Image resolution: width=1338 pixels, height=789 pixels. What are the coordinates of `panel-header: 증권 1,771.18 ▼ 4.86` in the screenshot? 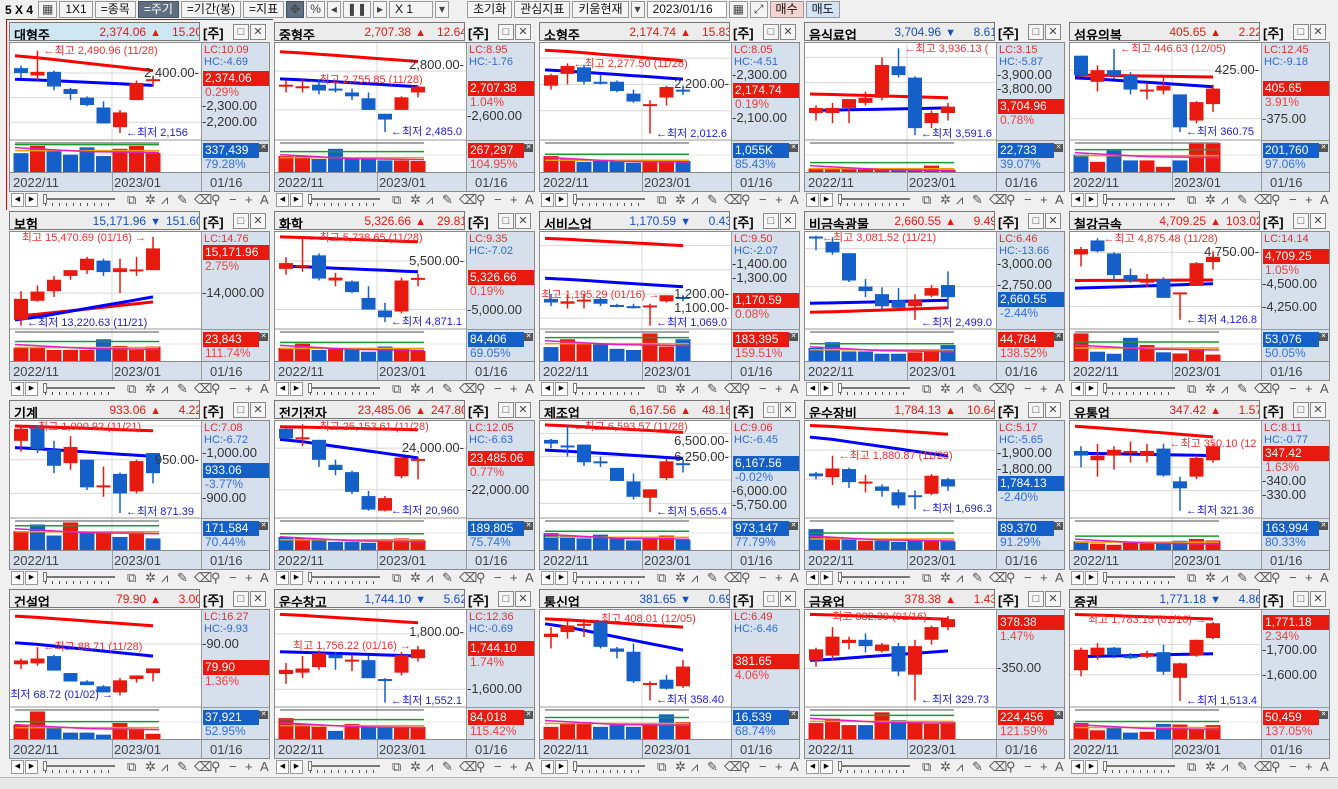 It's located at (1164, 598).